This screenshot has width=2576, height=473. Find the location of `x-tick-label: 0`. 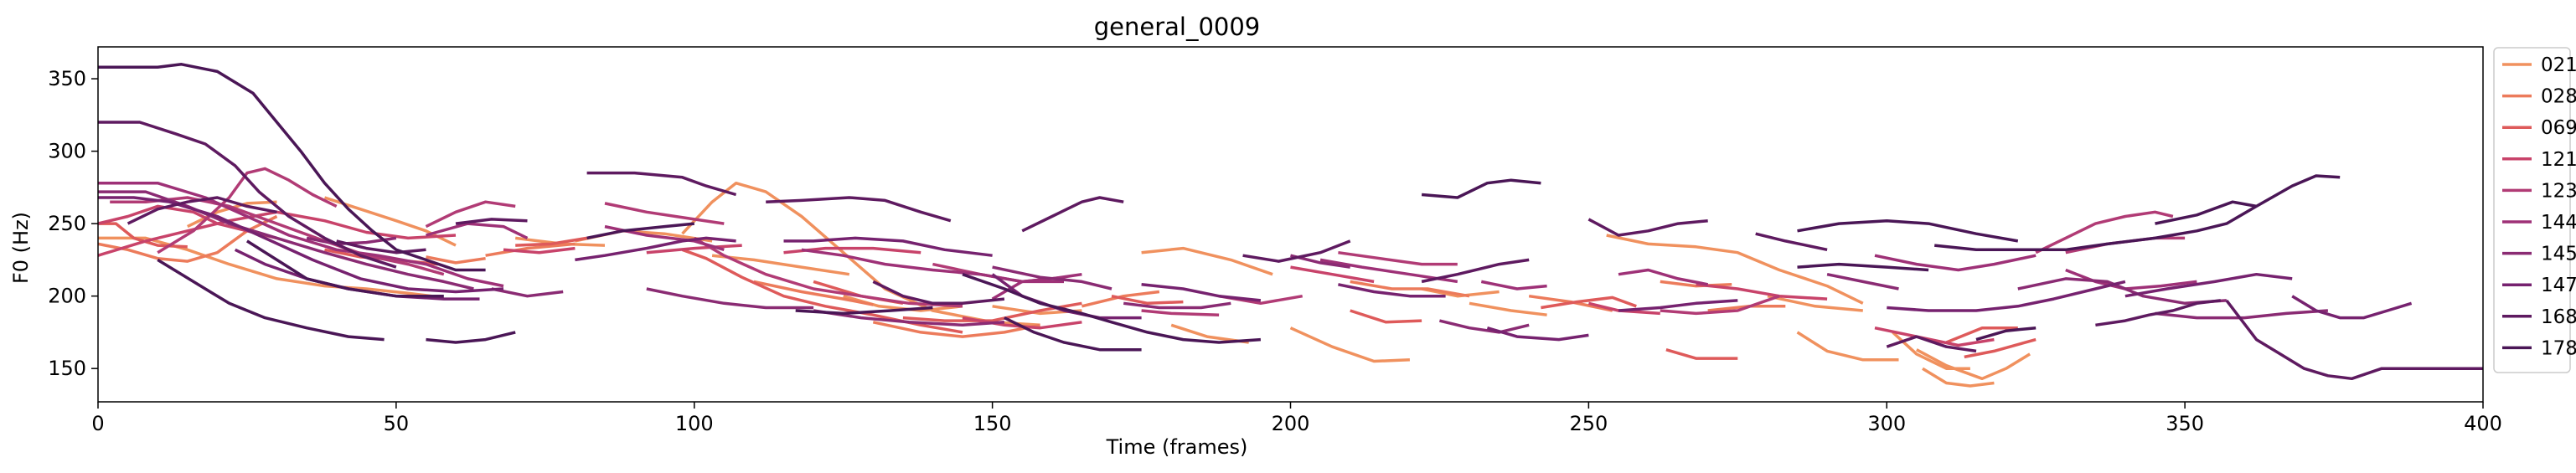

x-tick-label: 0 is located at coordinates (97, 423).